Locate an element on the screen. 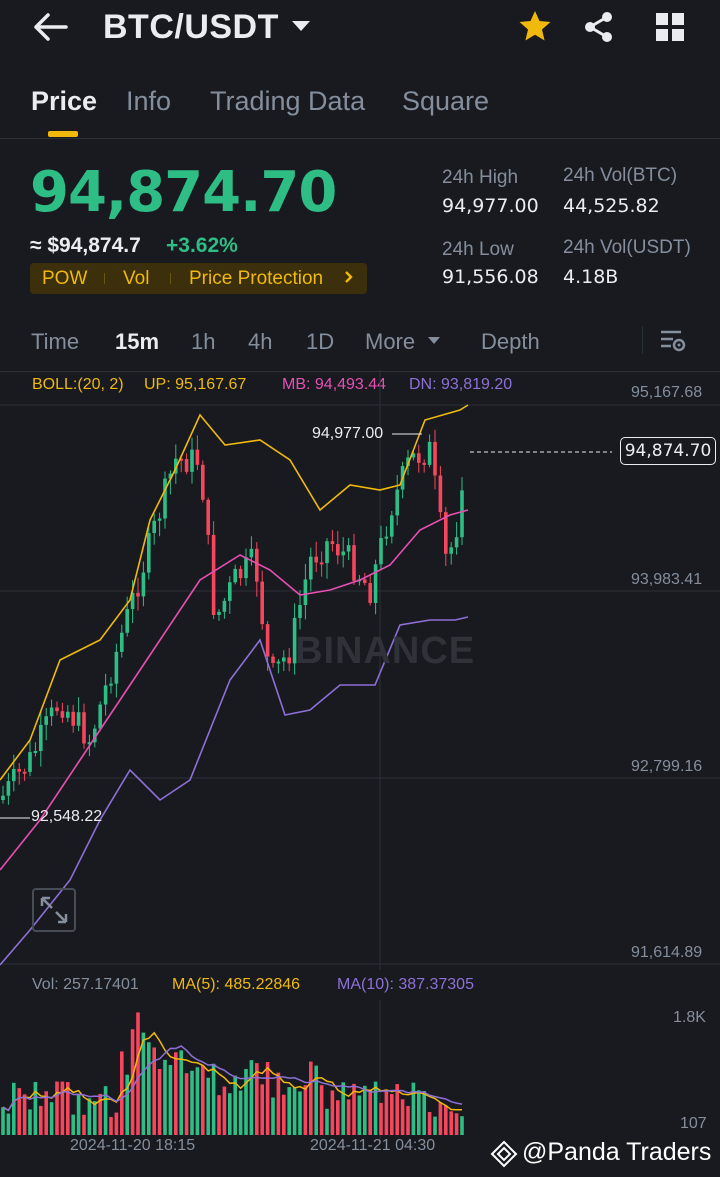  timeframe-4h: 4h is located at coordinates (260, 341).